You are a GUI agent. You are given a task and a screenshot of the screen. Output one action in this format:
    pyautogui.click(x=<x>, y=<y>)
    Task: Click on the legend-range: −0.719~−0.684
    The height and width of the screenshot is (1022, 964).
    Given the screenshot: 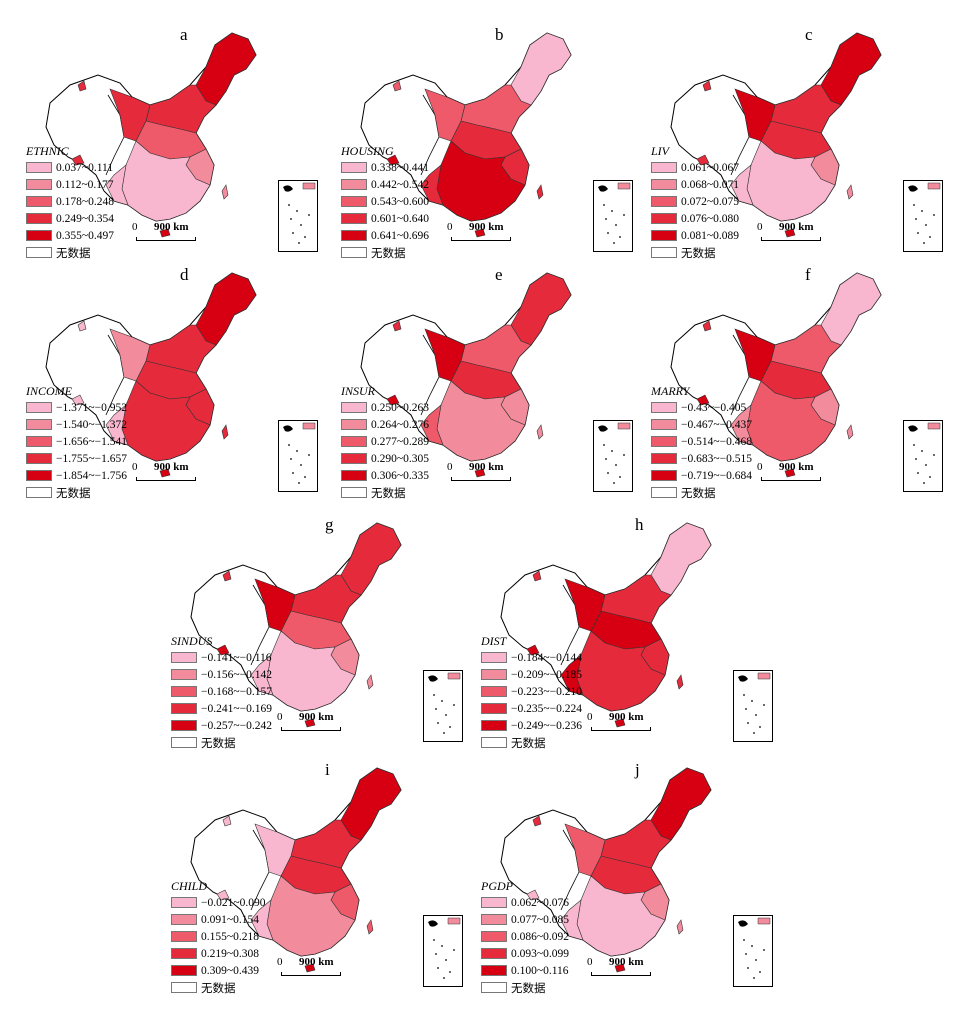 What is the action you would take?
    pyautogui.click(x=716, y=475)
    